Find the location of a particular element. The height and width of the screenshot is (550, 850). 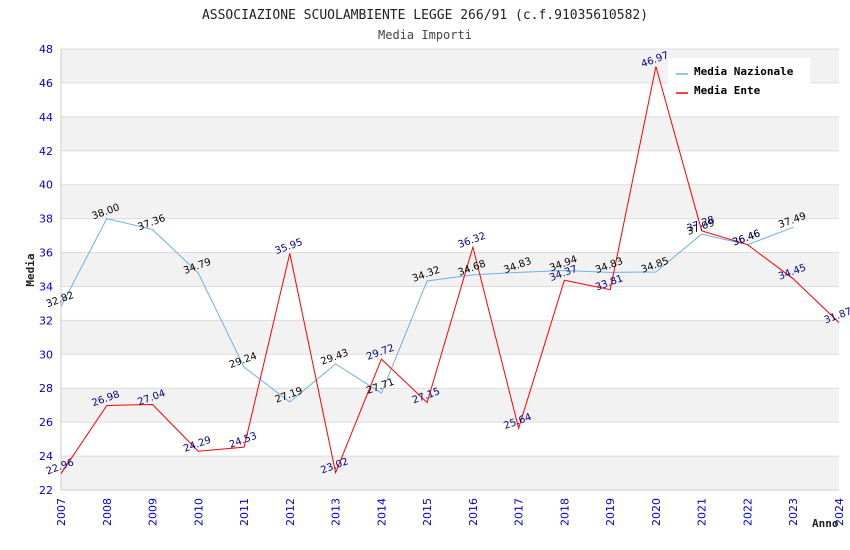

y-tick-label: 40 is located at coordinates (46, 185).